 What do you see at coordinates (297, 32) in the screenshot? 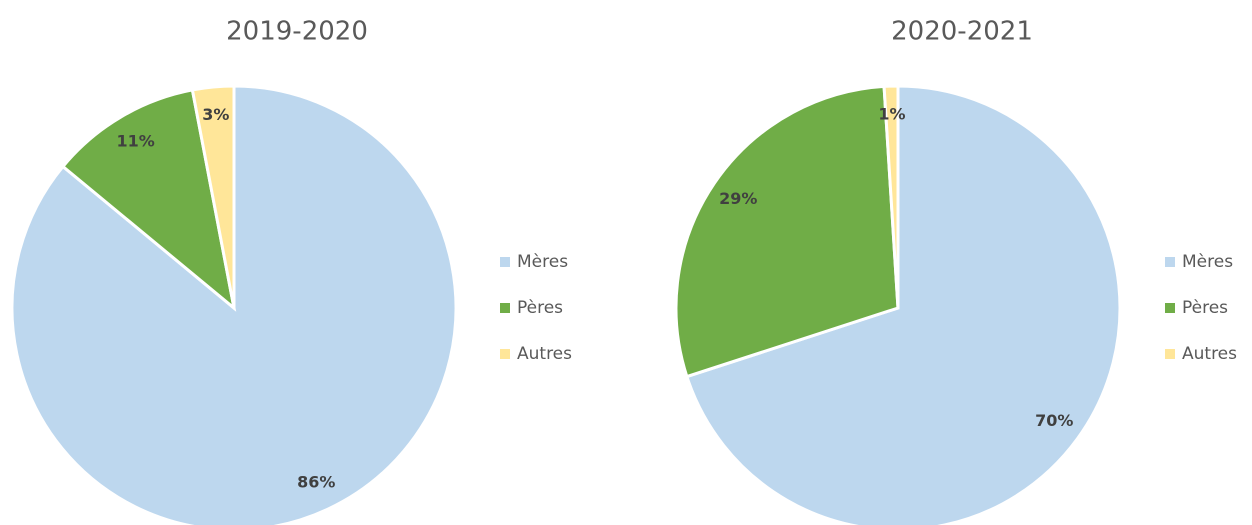
I see `chart-title: 2019-2020` at bounding box center [297, 32].